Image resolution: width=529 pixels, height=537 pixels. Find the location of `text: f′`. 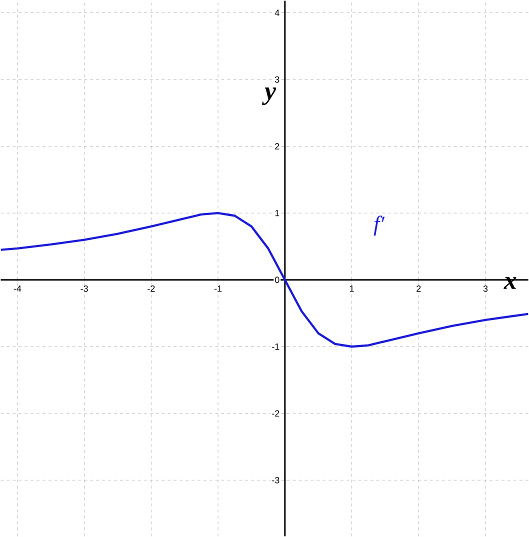

text: f′ is located at coordinates (379, 226).